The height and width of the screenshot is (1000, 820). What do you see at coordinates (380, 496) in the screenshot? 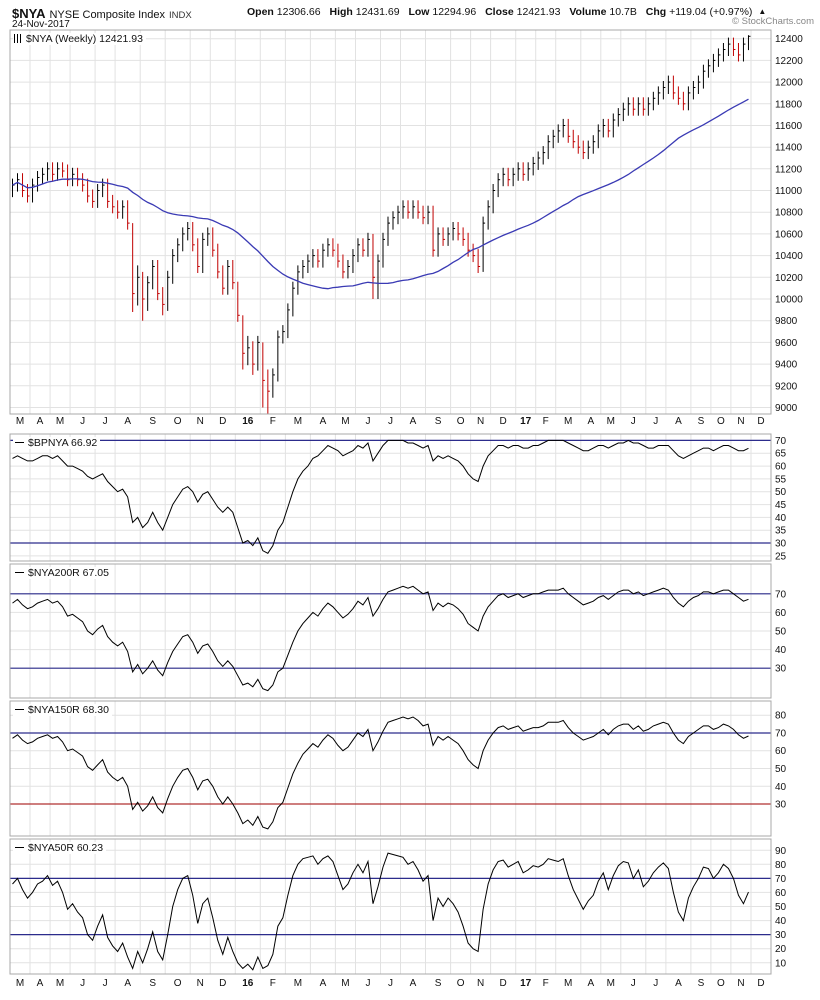
I see `bpnya-line` at bounding box center [380, 496].